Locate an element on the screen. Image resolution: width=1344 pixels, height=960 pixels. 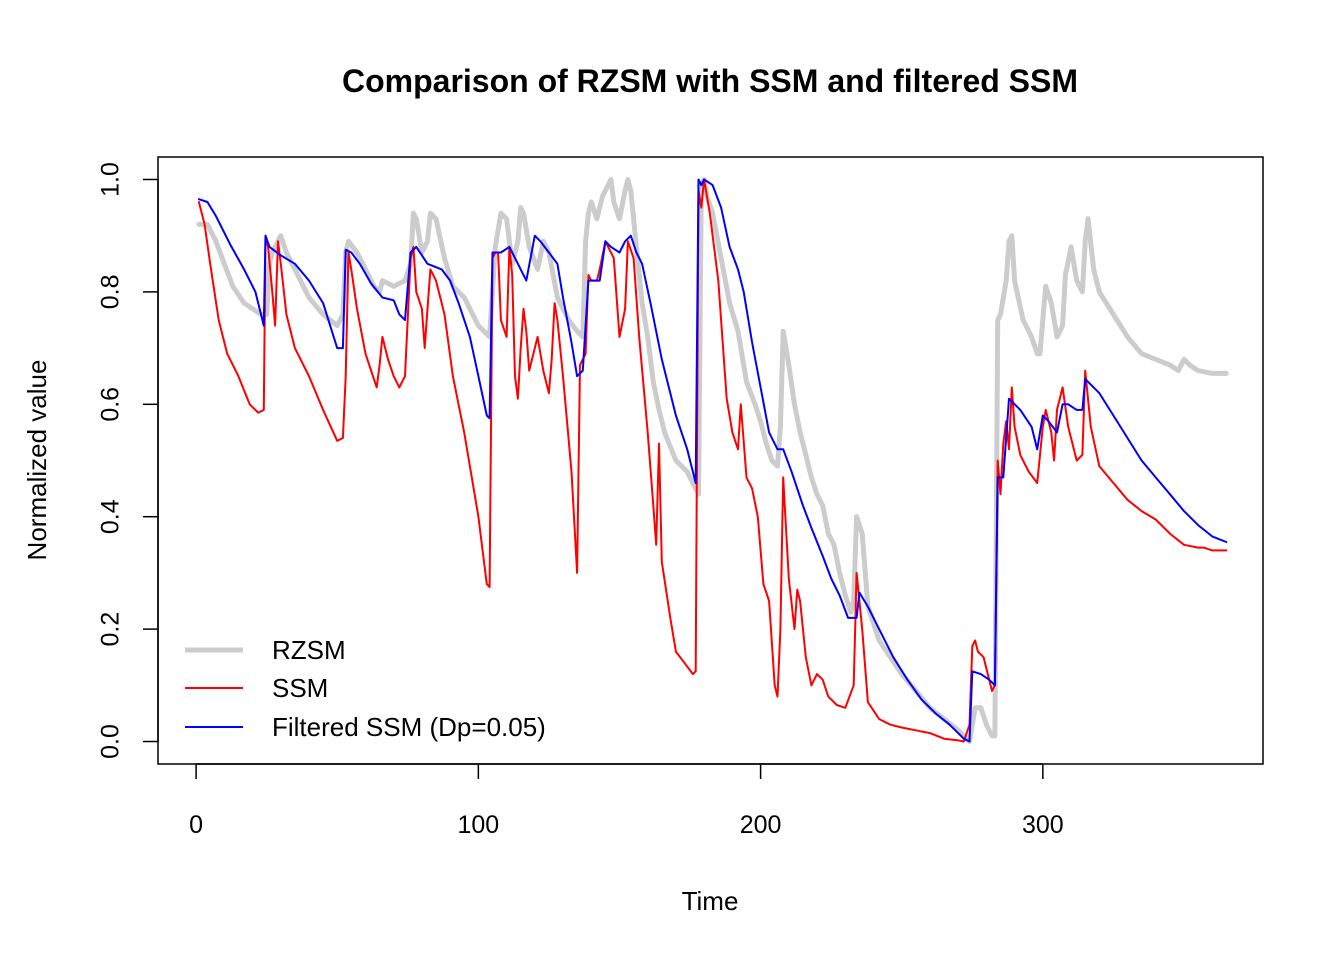
x-axis: 0 100 200 300 is located at coordinates (626, 801).